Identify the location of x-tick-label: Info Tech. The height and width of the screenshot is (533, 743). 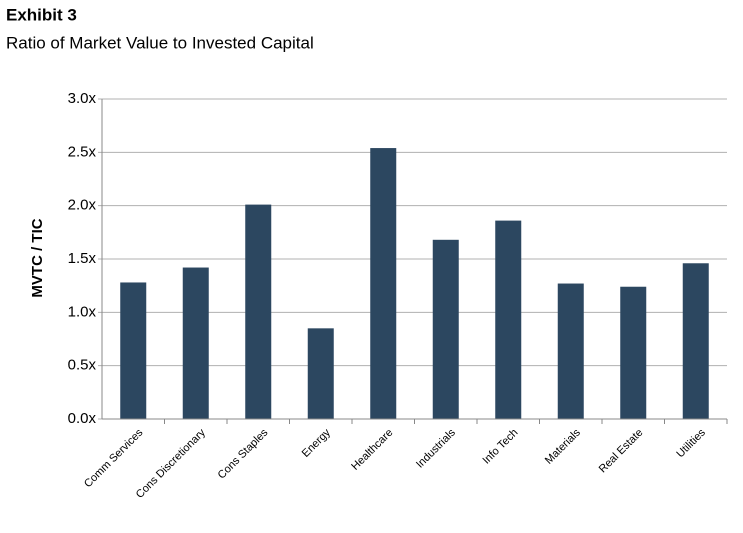
(501, 447).